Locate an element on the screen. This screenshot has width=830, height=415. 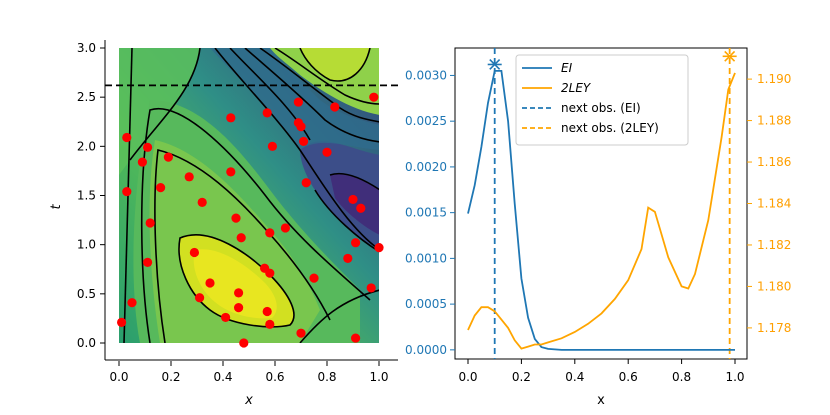
left-tick-label: 0.0005 is located at coordinates (426, 304).